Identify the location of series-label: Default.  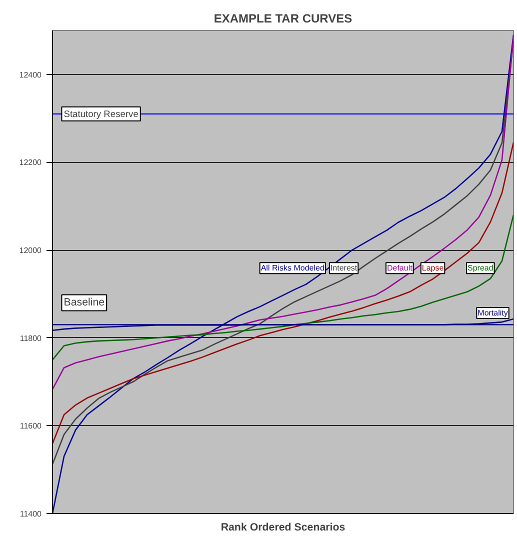
(400, 268).